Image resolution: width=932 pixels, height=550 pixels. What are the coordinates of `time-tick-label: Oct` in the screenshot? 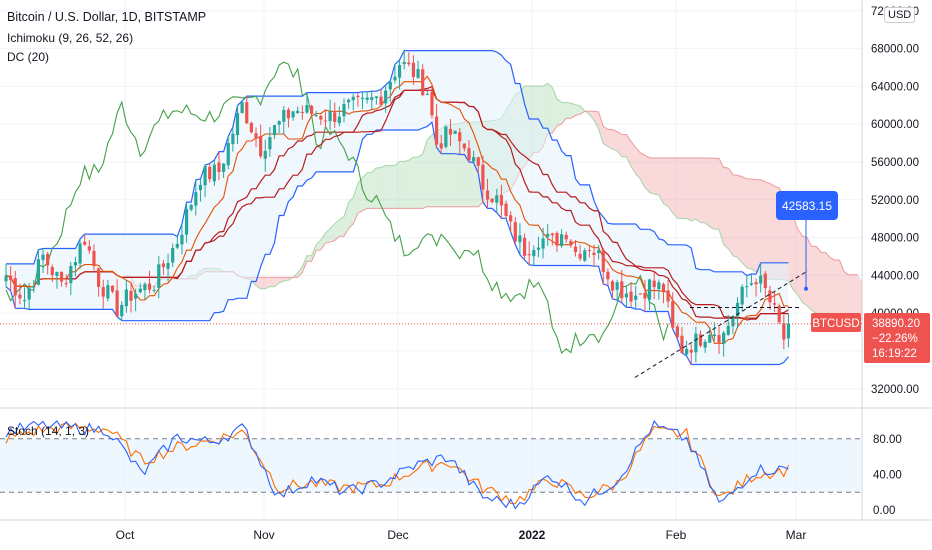 It's located at (125, 535).